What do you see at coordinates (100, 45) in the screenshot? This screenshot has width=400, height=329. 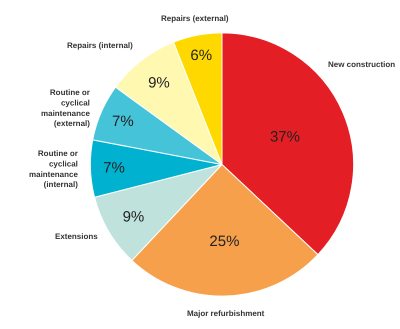 I see `slice-label: Repairs (internal)` at bounding box center [100, 45].